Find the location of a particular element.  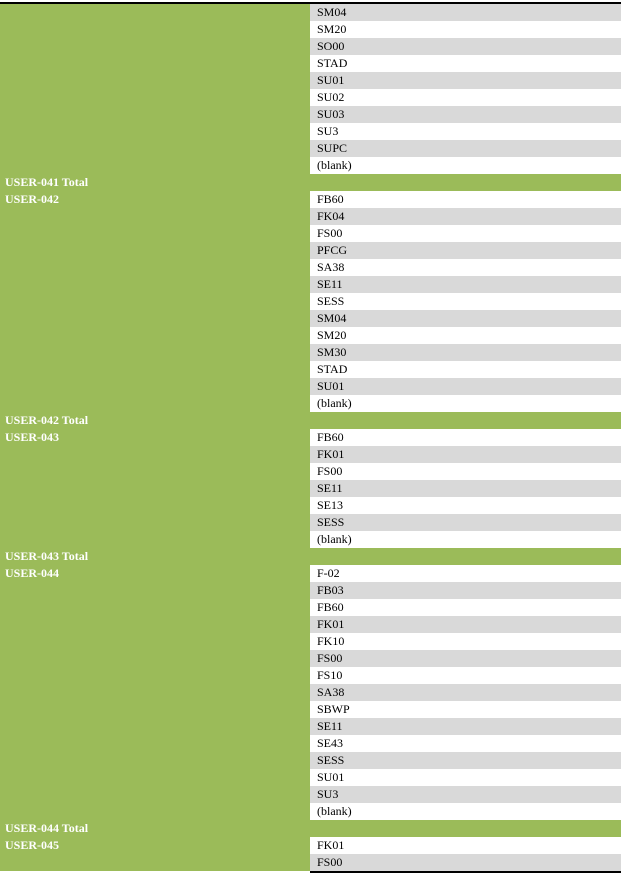

top-border is located at coordinates (310, 3).